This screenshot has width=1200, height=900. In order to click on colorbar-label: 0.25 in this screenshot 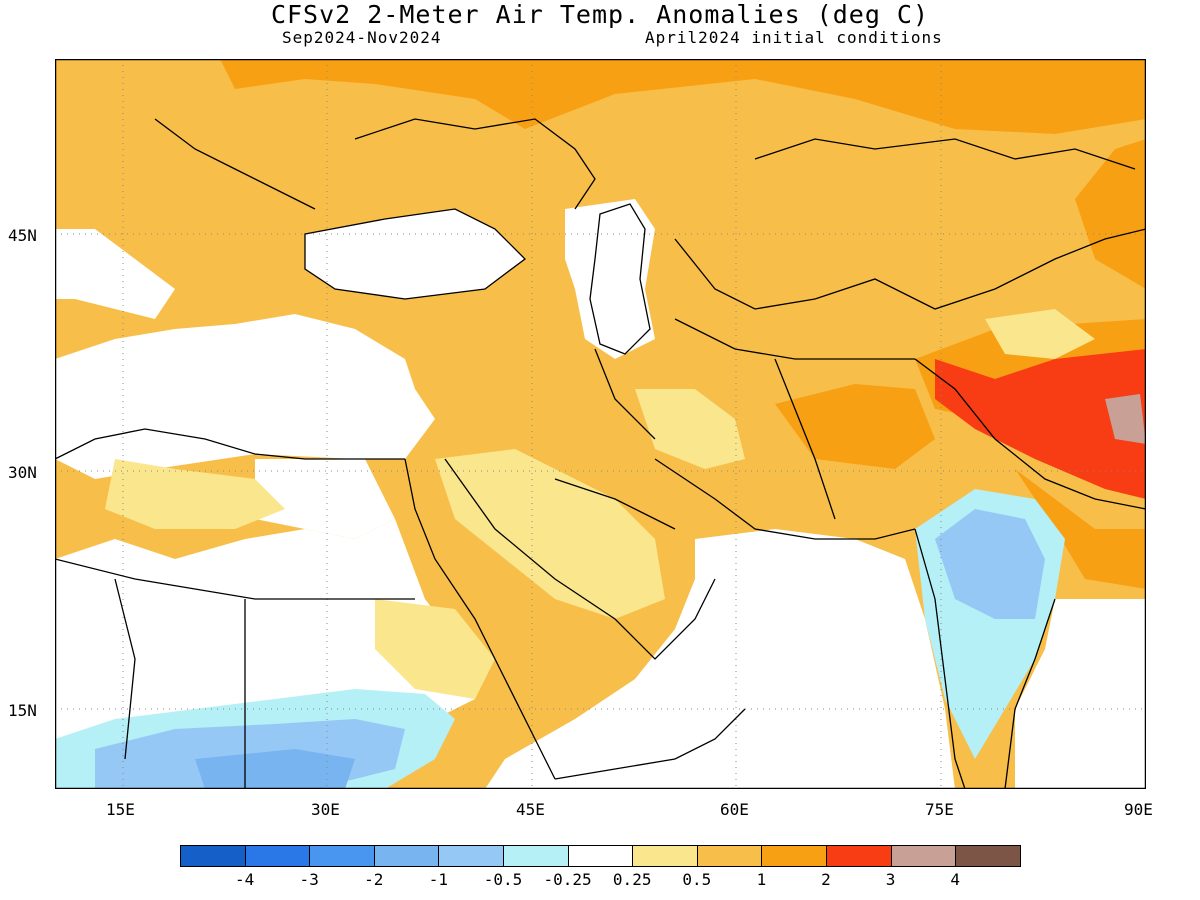, I will do `click(632, 879)`.